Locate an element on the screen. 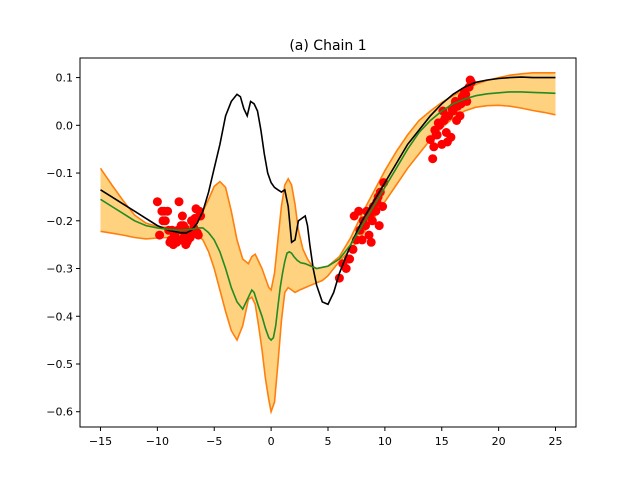  y-tick-label: −0.2 is located at coordinates (59, 221).